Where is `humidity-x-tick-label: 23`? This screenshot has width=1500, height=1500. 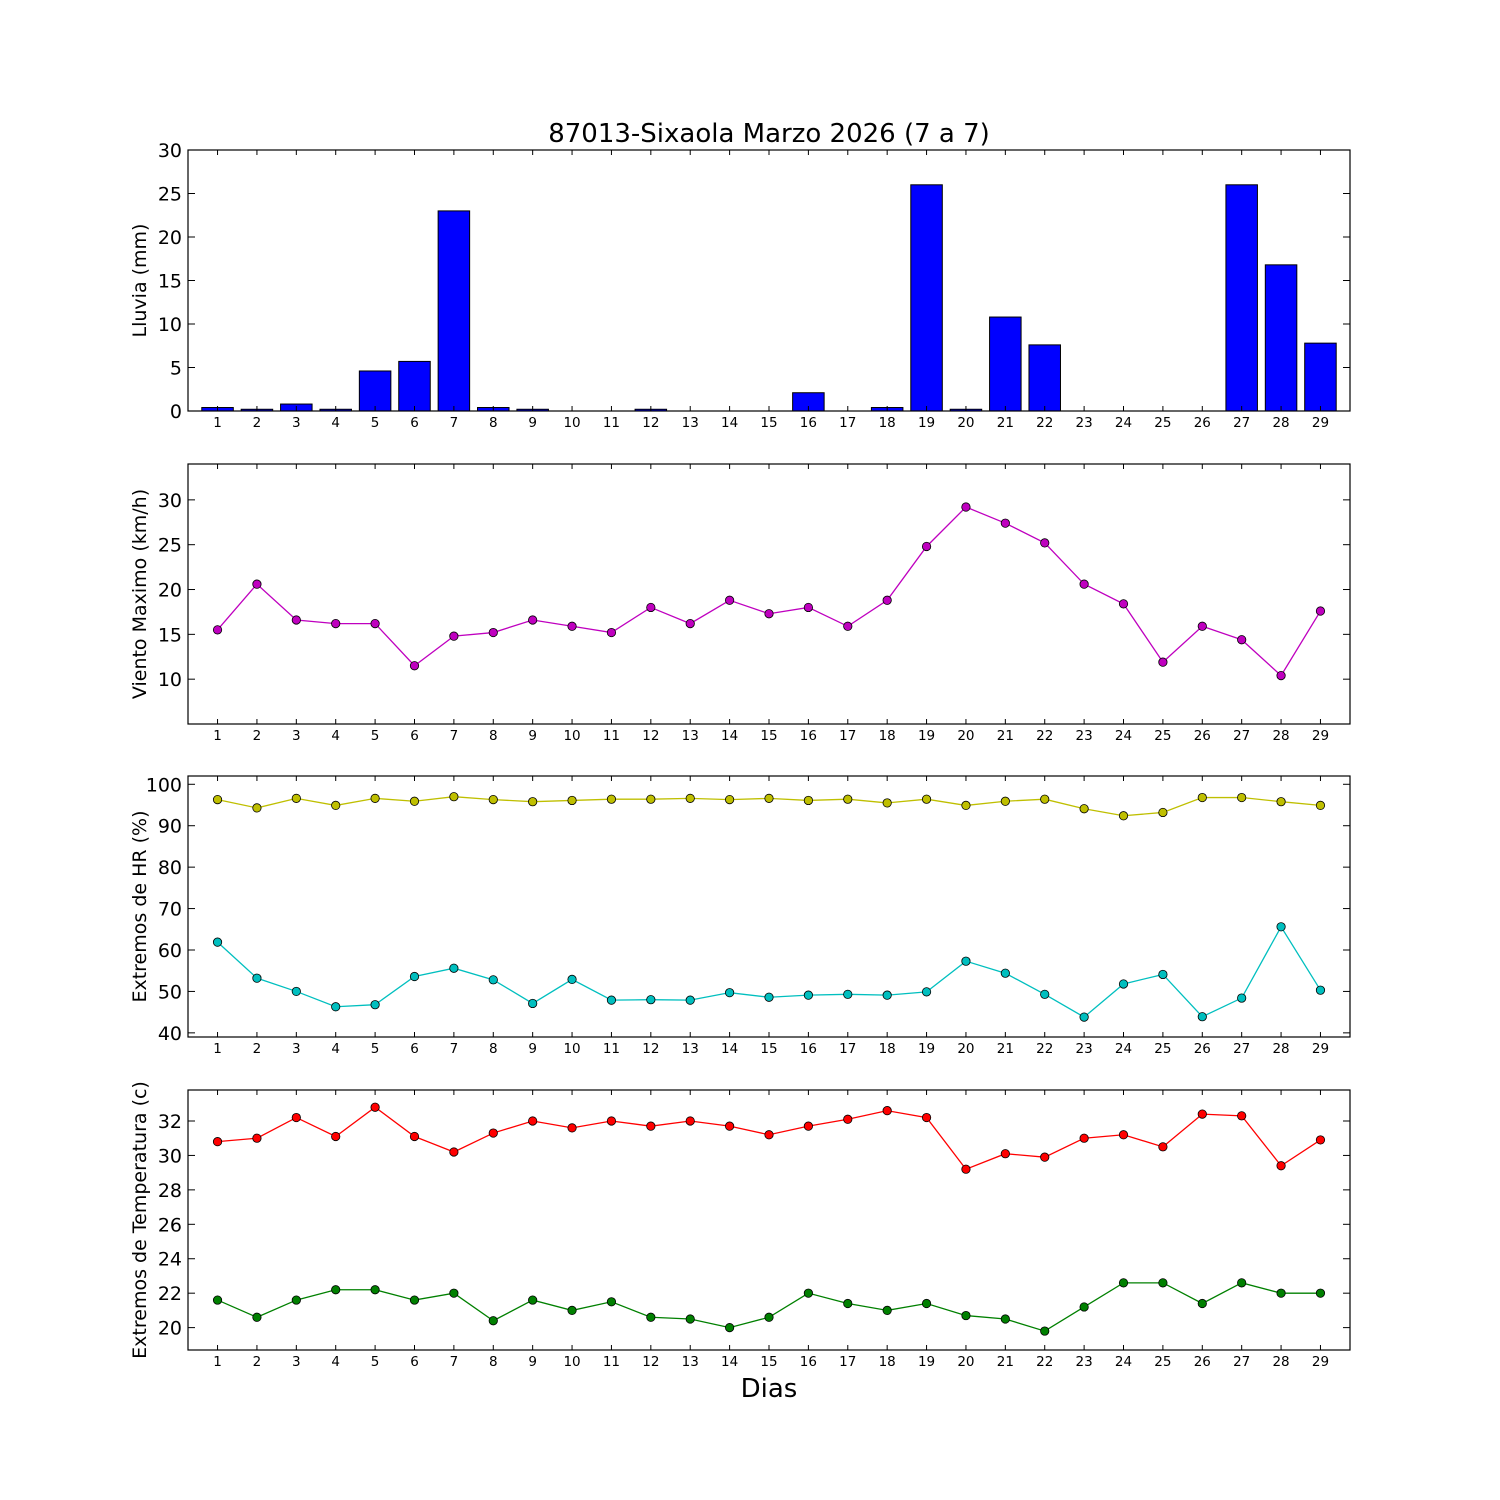
humidity-x-tick-label: 23 is located at coordinates (1084, 1049).